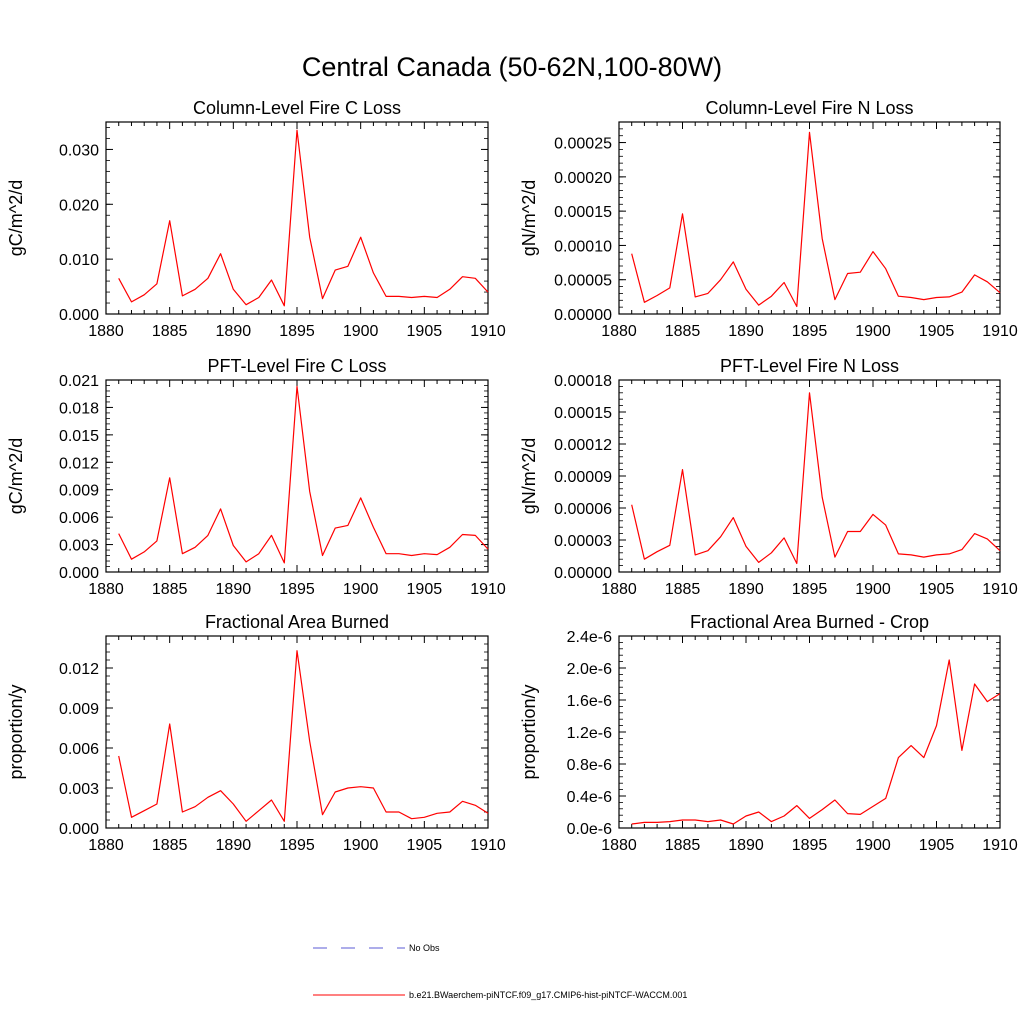 This screenshot has width=1024, height=1024. Describe the element at coordinates (583, 144) in the screenshot. I see `y-tick-label: 0.00025` at that location.